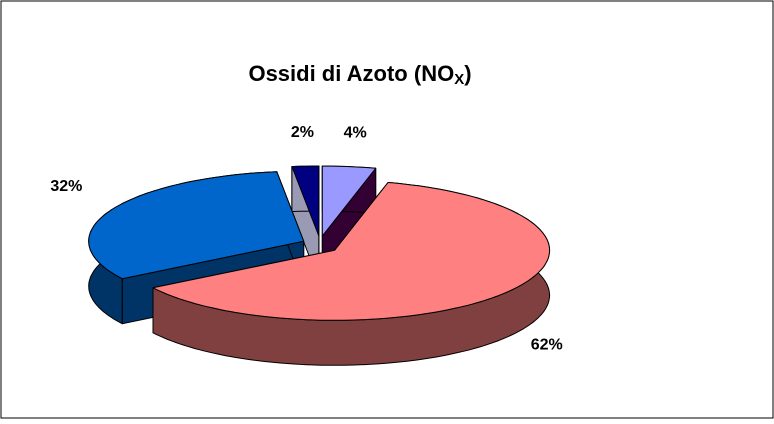 The width and height of the screenshot is (774, 424). Describe the element at coordinates (547, 345) in the screenshot. I see `data-label: 62%` at that location.